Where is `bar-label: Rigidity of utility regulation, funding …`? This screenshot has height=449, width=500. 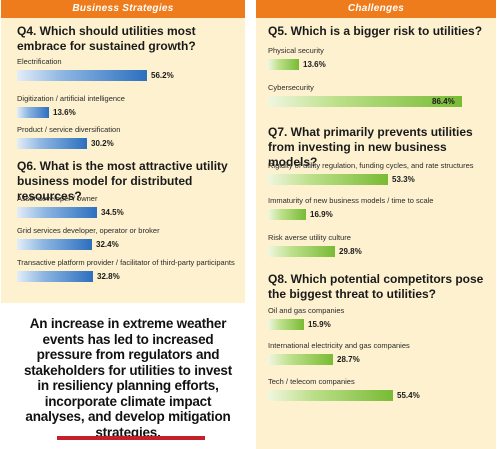
bar-label: Rigidity of utility regulation, funding … is located at coordinates (371, 165).